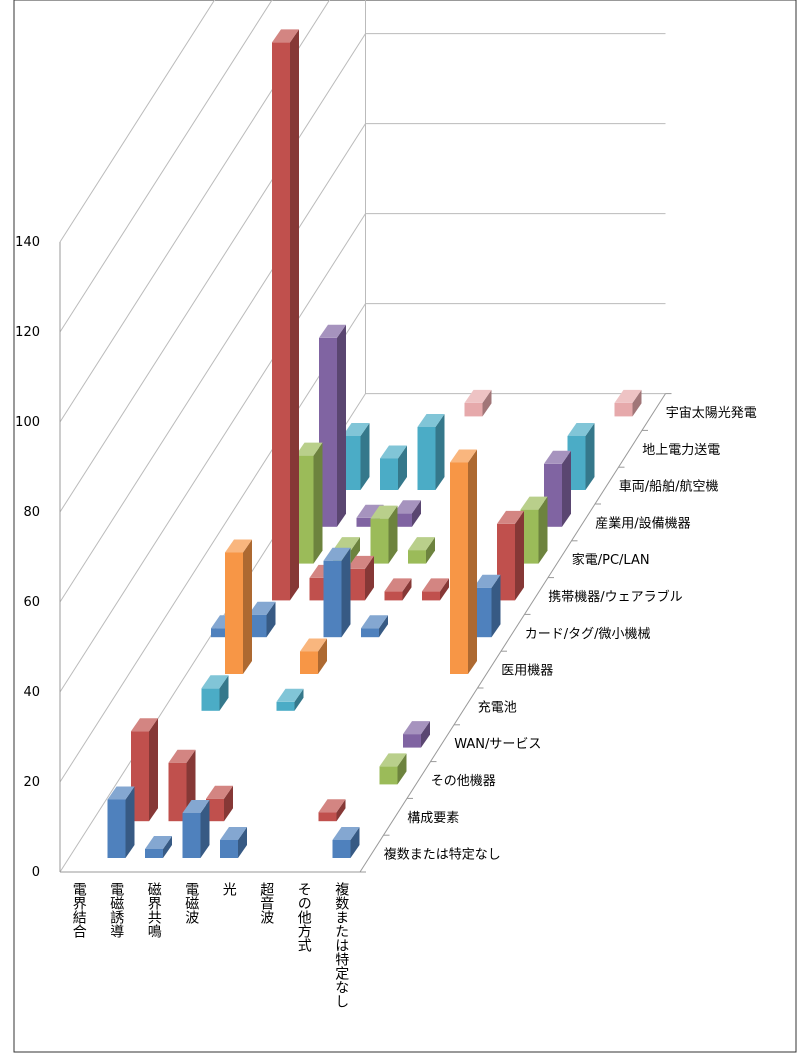 Image resolution: width=809 pixels, height=1059 pixels. I want to click on y-tick-label: 120, so click(27, 332).